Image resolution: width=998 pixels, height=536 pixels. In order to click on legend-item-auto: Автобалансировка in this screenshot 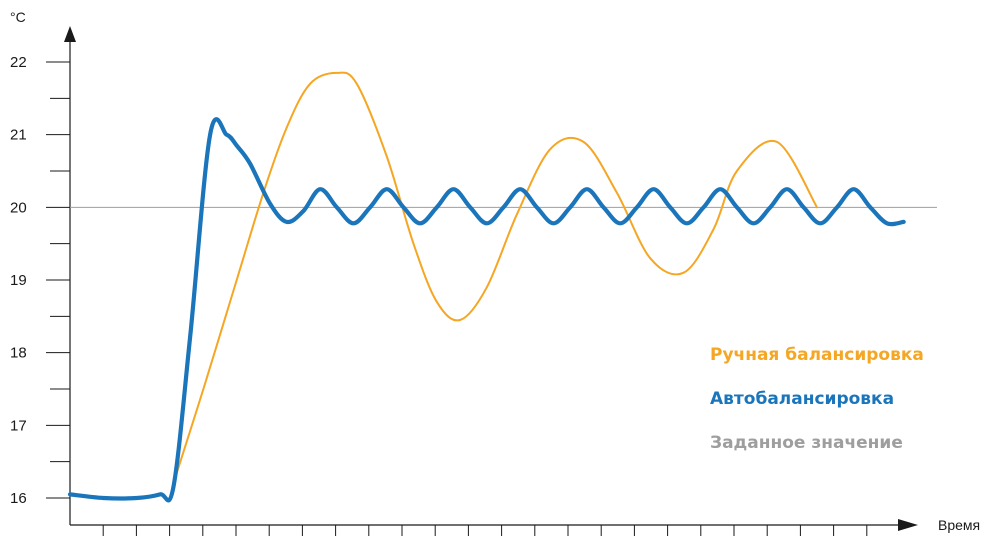, I will do `click(802, 399)`.